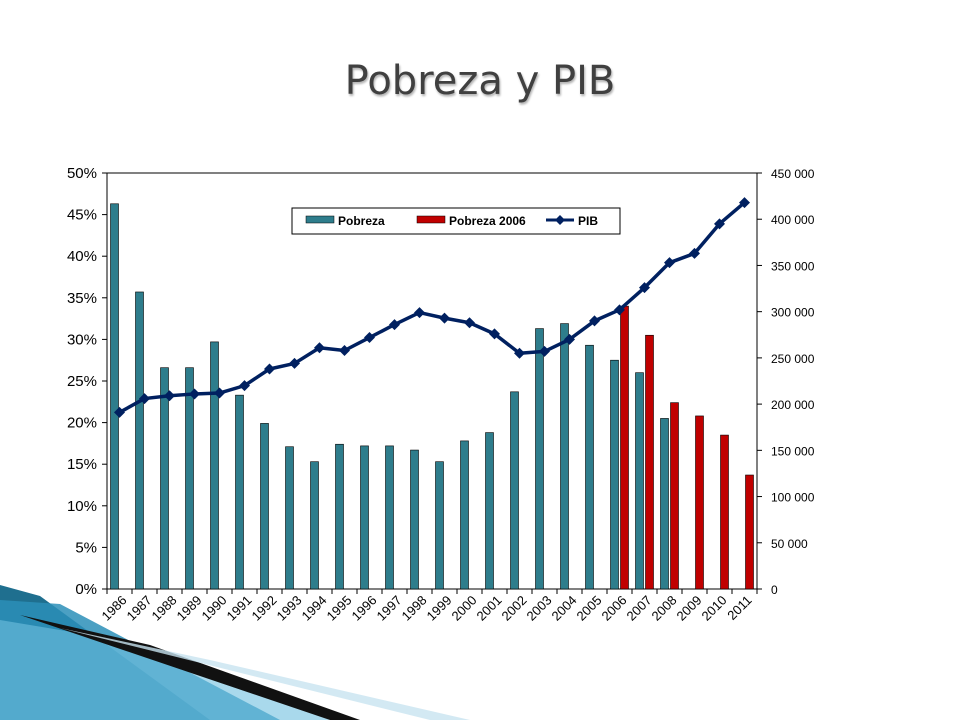  Describe the element at coordinates (793, 359) in the screenshot. I see `y2-tick-label: 250 000` at that location.